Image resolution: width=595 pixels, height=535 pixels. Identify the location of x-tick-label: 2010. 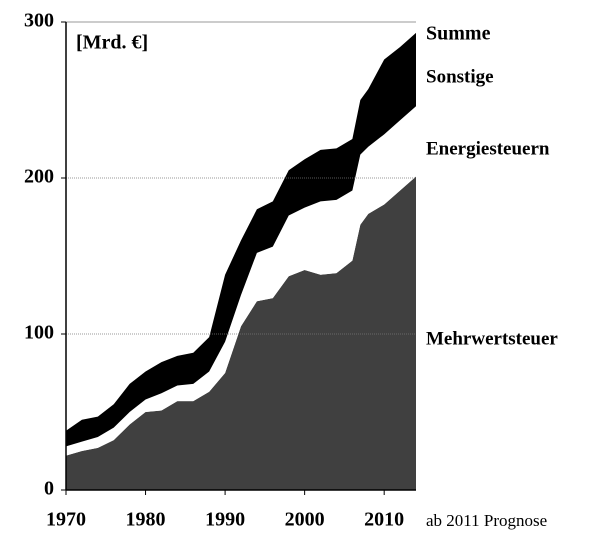
(384, 520).